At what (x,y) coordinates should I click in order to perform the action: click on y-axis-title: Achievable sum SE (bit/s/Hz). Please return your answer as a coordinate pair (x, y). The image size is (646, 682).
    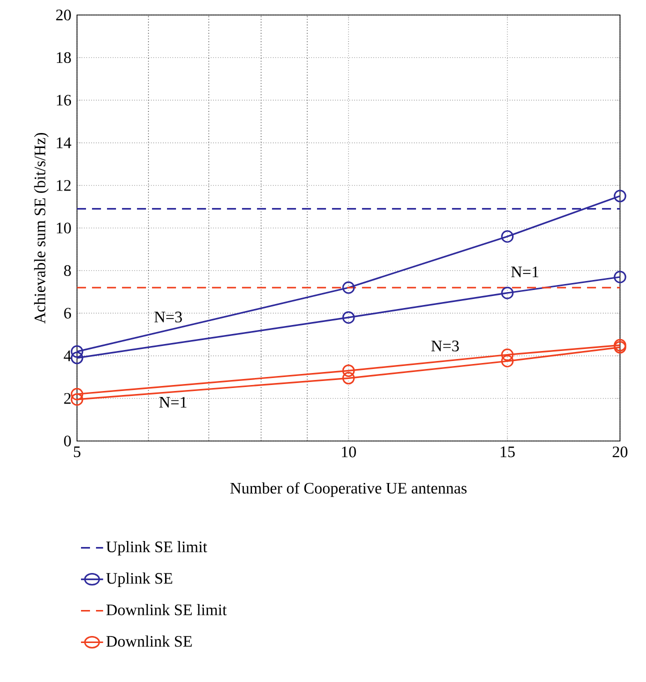
    Looking at the image, I should click on (41, 228).